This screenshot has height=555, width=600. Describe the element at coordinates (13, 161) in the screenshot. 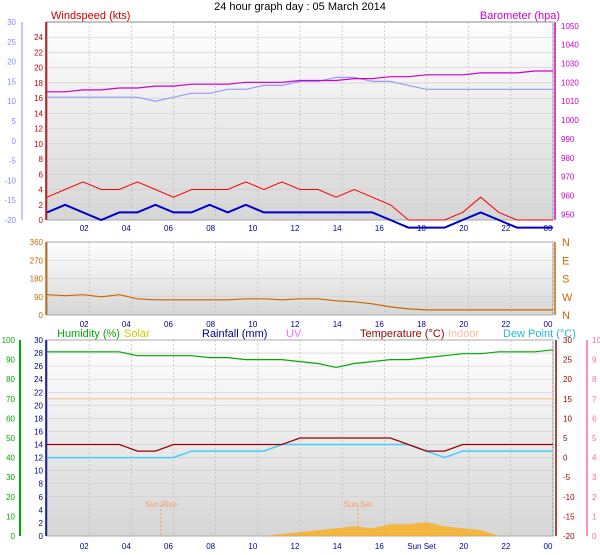

I see `chill-tick-label: -5` at that location.